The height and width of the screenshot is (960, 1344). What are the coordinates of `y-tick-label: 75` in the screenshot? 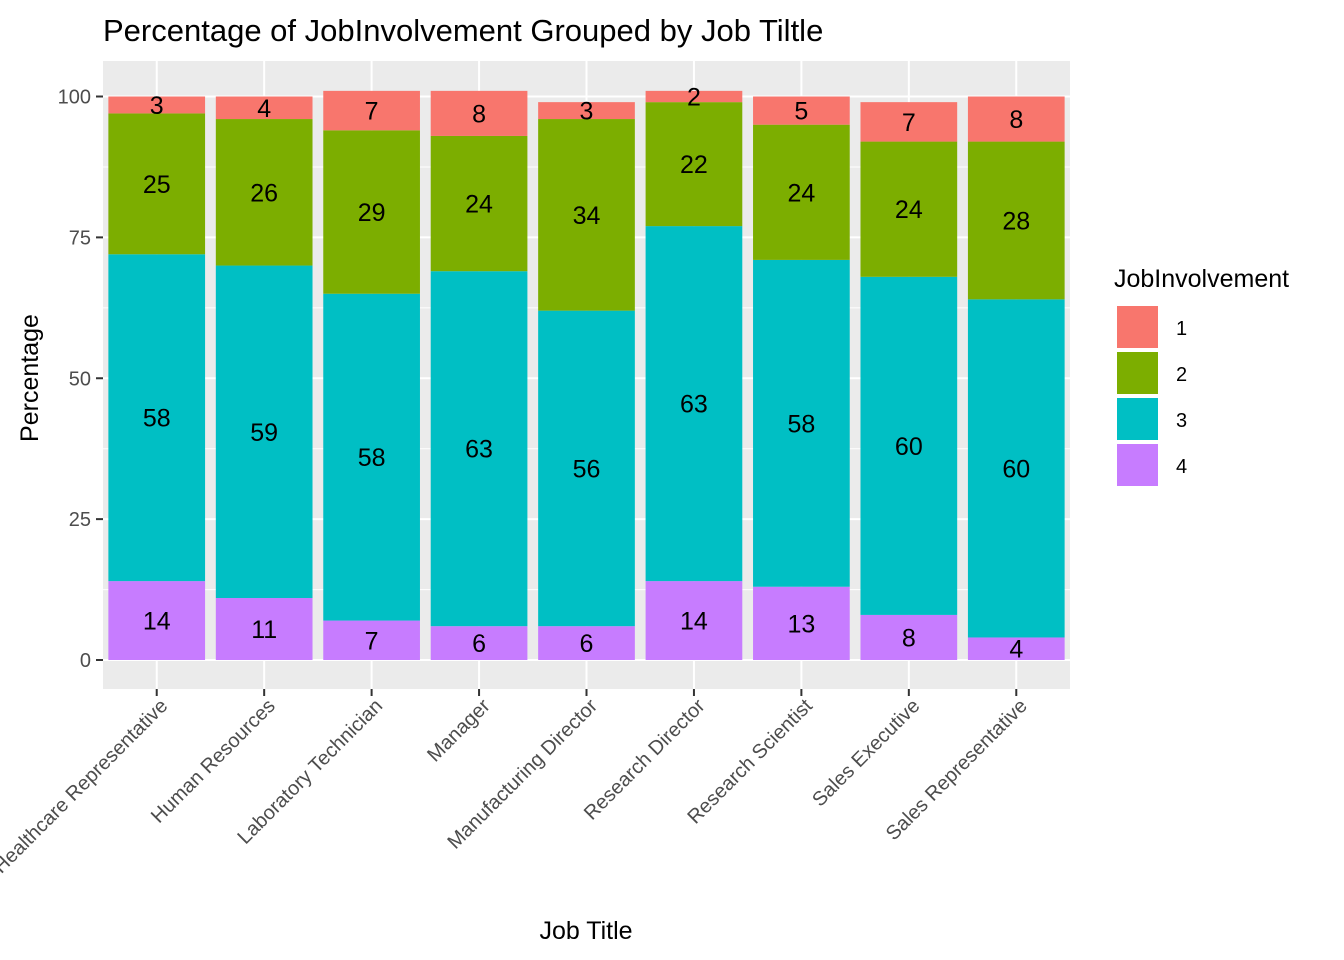 It's located at (80, 238).